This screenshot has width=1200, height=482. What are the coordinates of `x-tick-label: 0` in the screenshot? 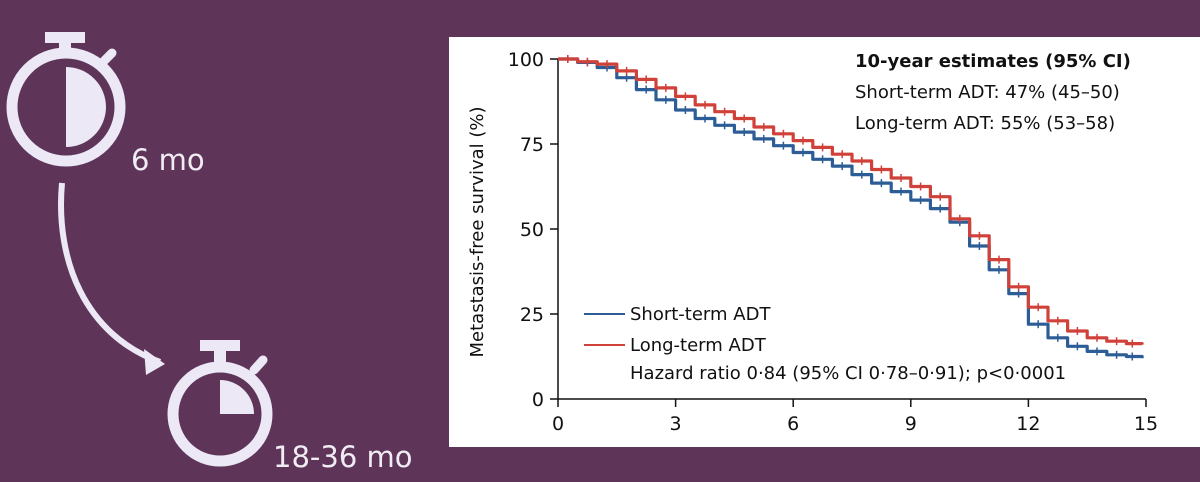 It's located at (558, 424).